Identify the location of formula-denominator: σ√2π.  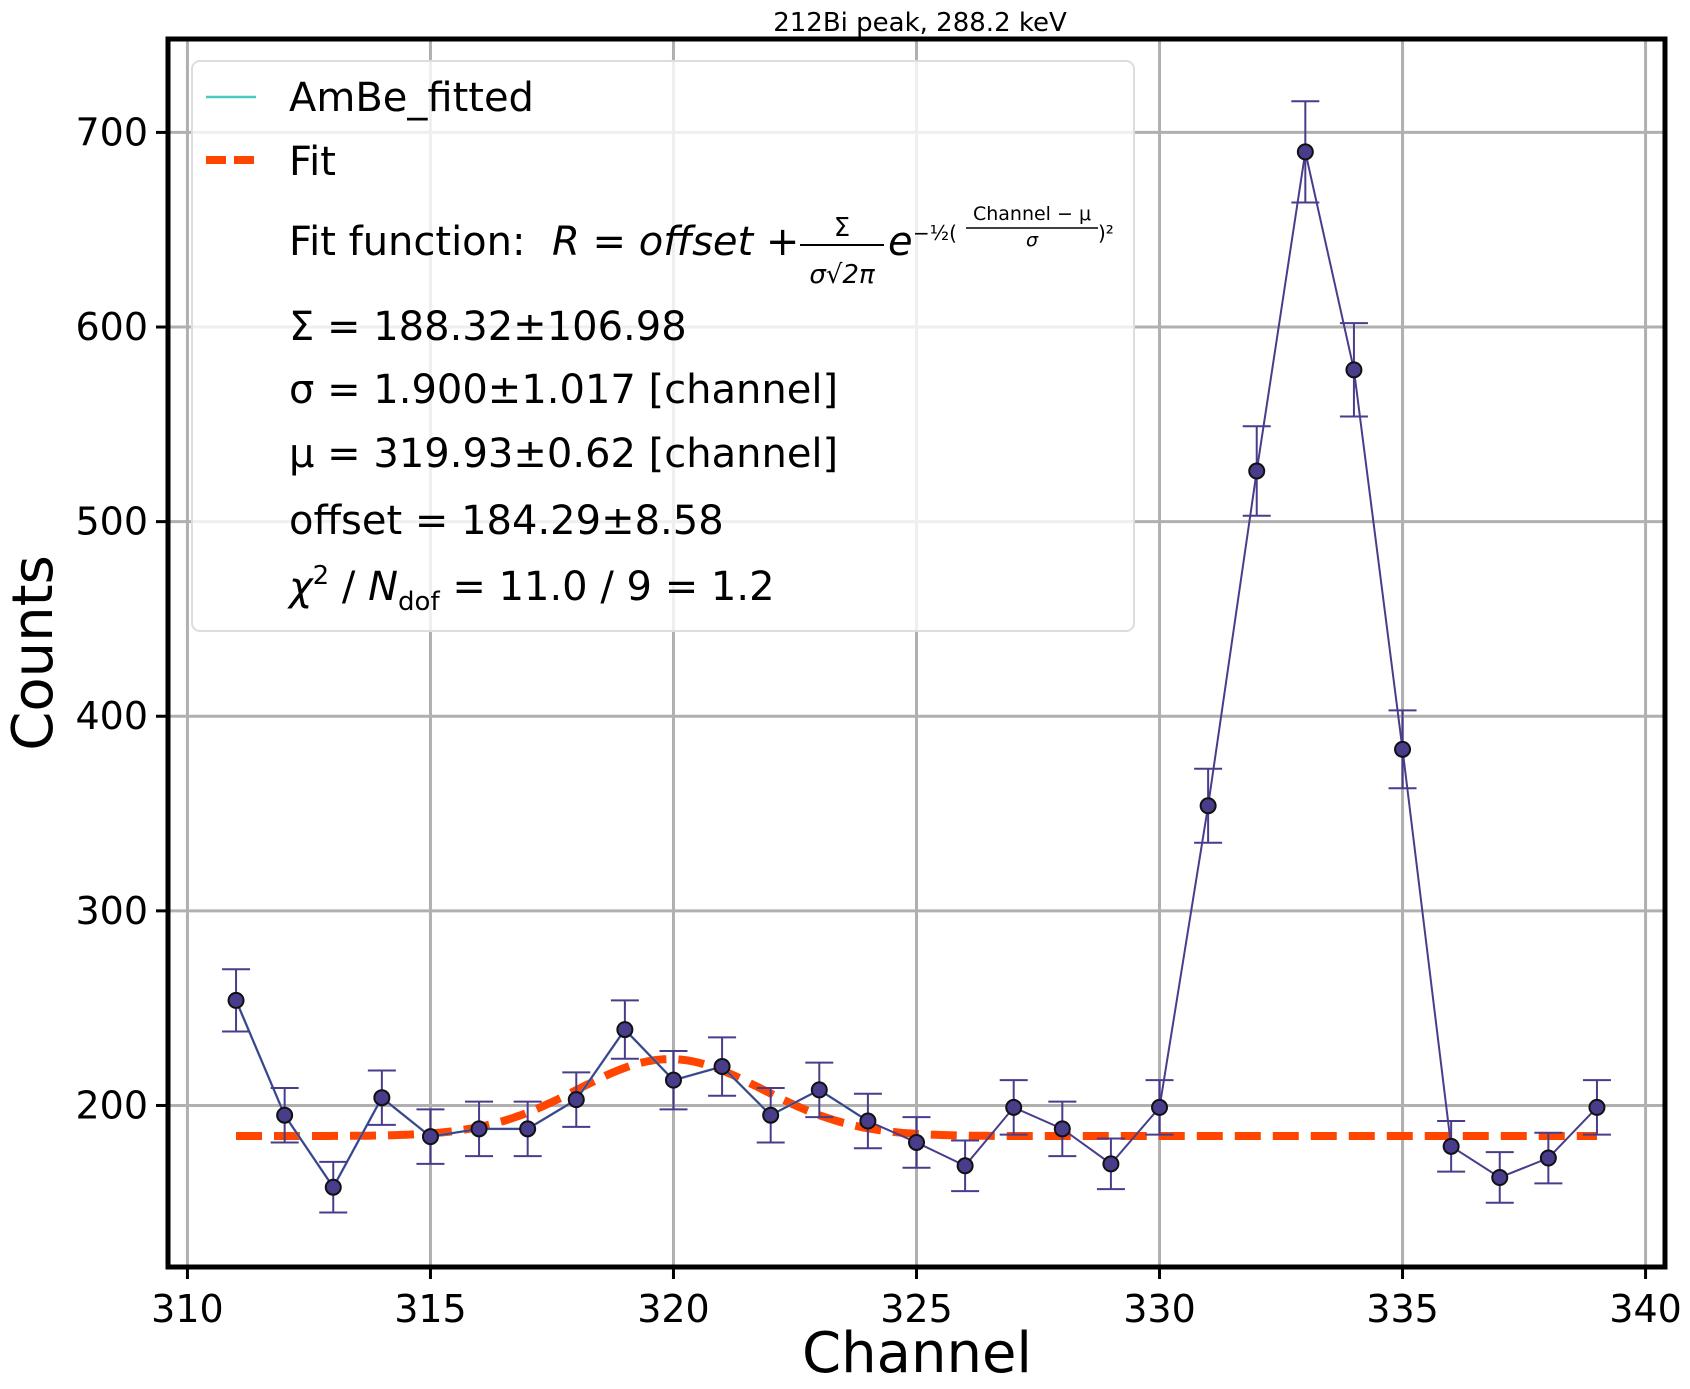
(842, 275).